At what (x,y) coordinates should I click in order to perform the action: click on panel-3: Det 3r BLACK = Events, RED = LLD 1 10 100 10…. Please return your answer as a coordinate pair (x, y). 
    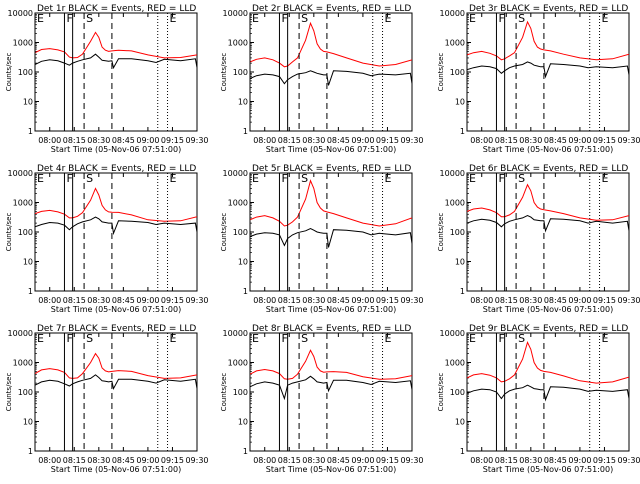
    Looking at the image, I should click on (538, 79).